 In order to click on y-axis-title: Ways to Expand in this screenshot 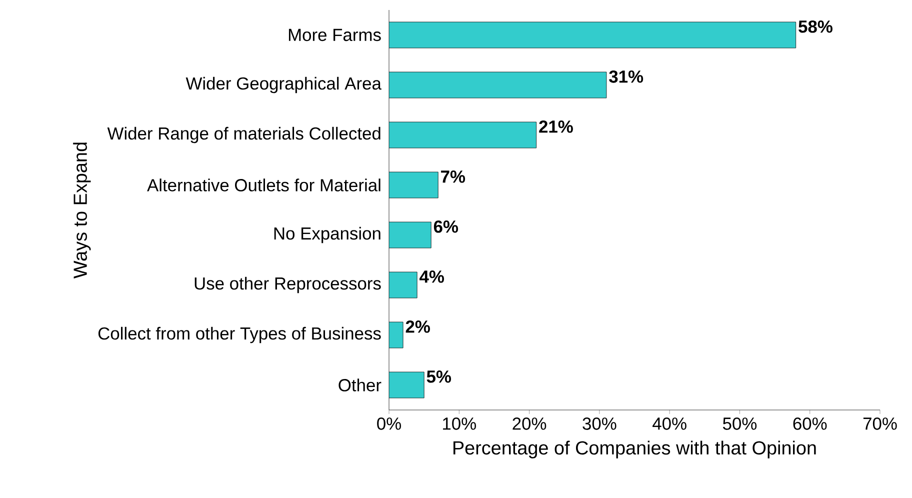, I will do `click(82, 210)`.